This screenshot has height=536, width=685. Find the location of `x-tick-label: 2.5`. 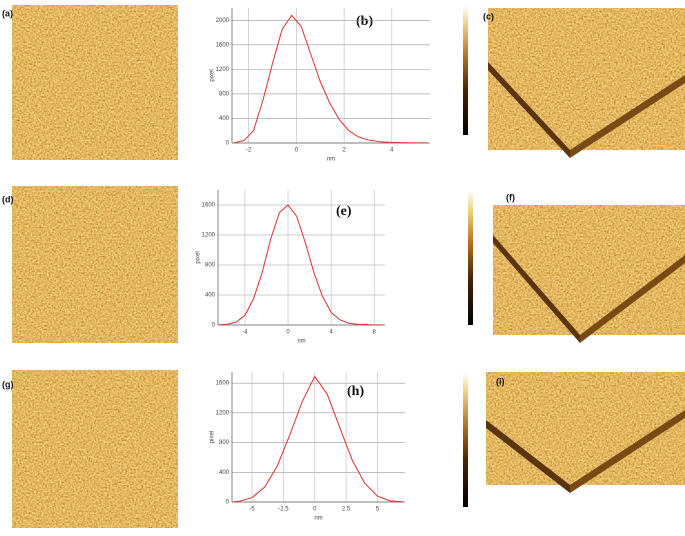

x-tick-label: 2.5 is located at coordinates (346, 510).